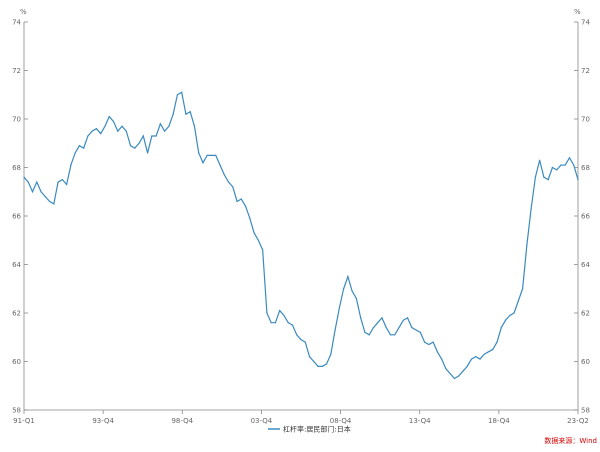 This screenshot has height=452, width=600. What do you see at coordinates (262, 421) in the screenshot?
I see `x-tick-label: 03-Q4` at bounding box center [262, 421].